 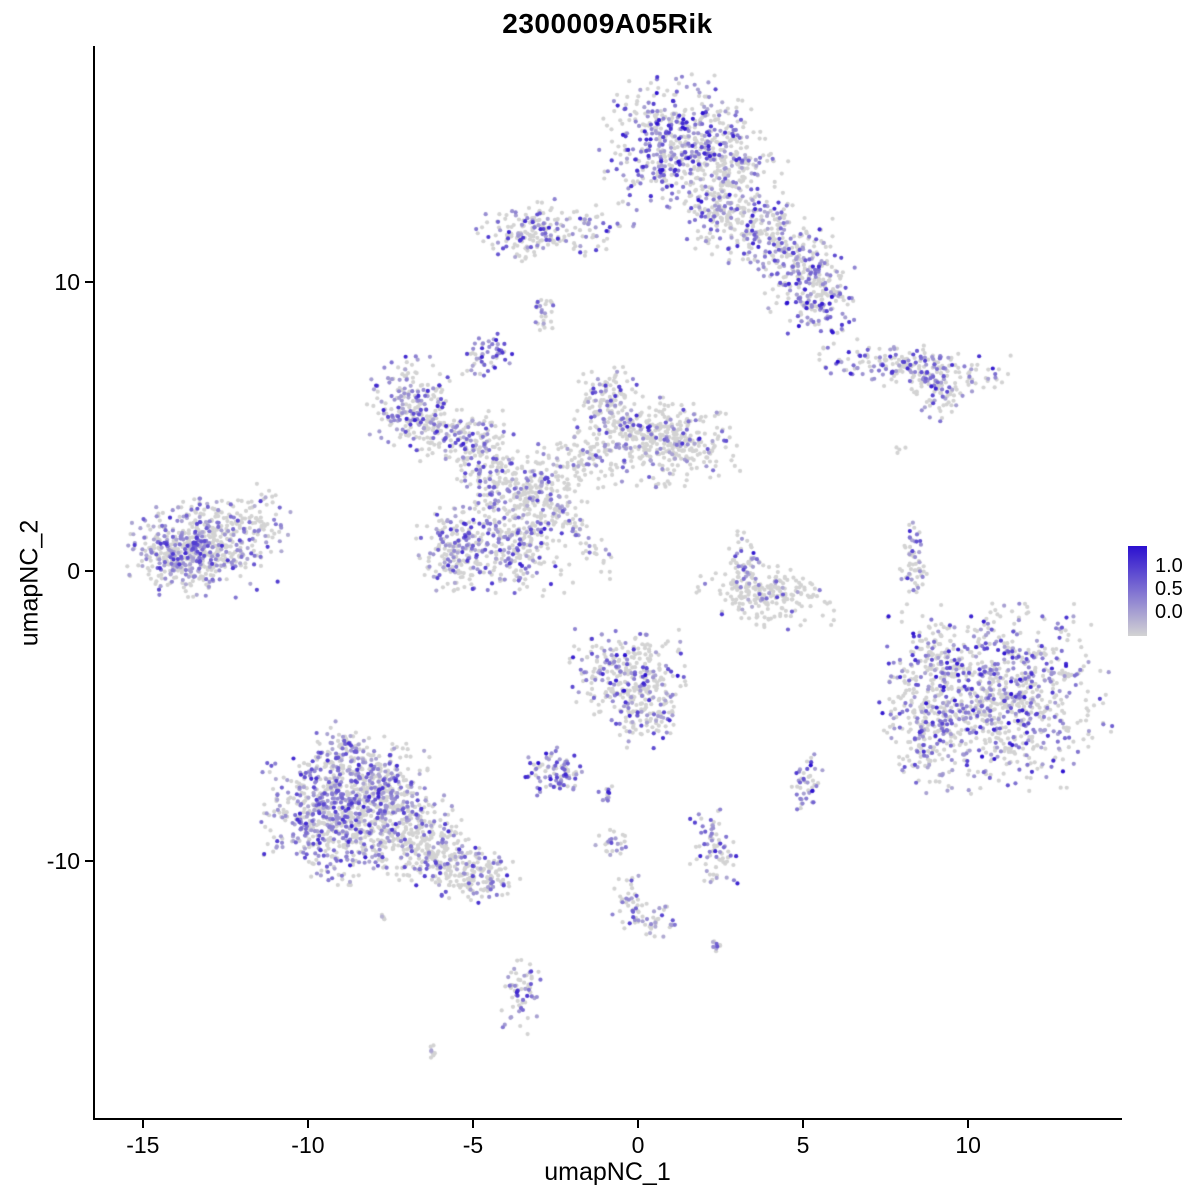 What do you see at coordinates (308, 1145) in the screenshot?
I see `x-tick-label: -10` at bounding box center [308, 1145].